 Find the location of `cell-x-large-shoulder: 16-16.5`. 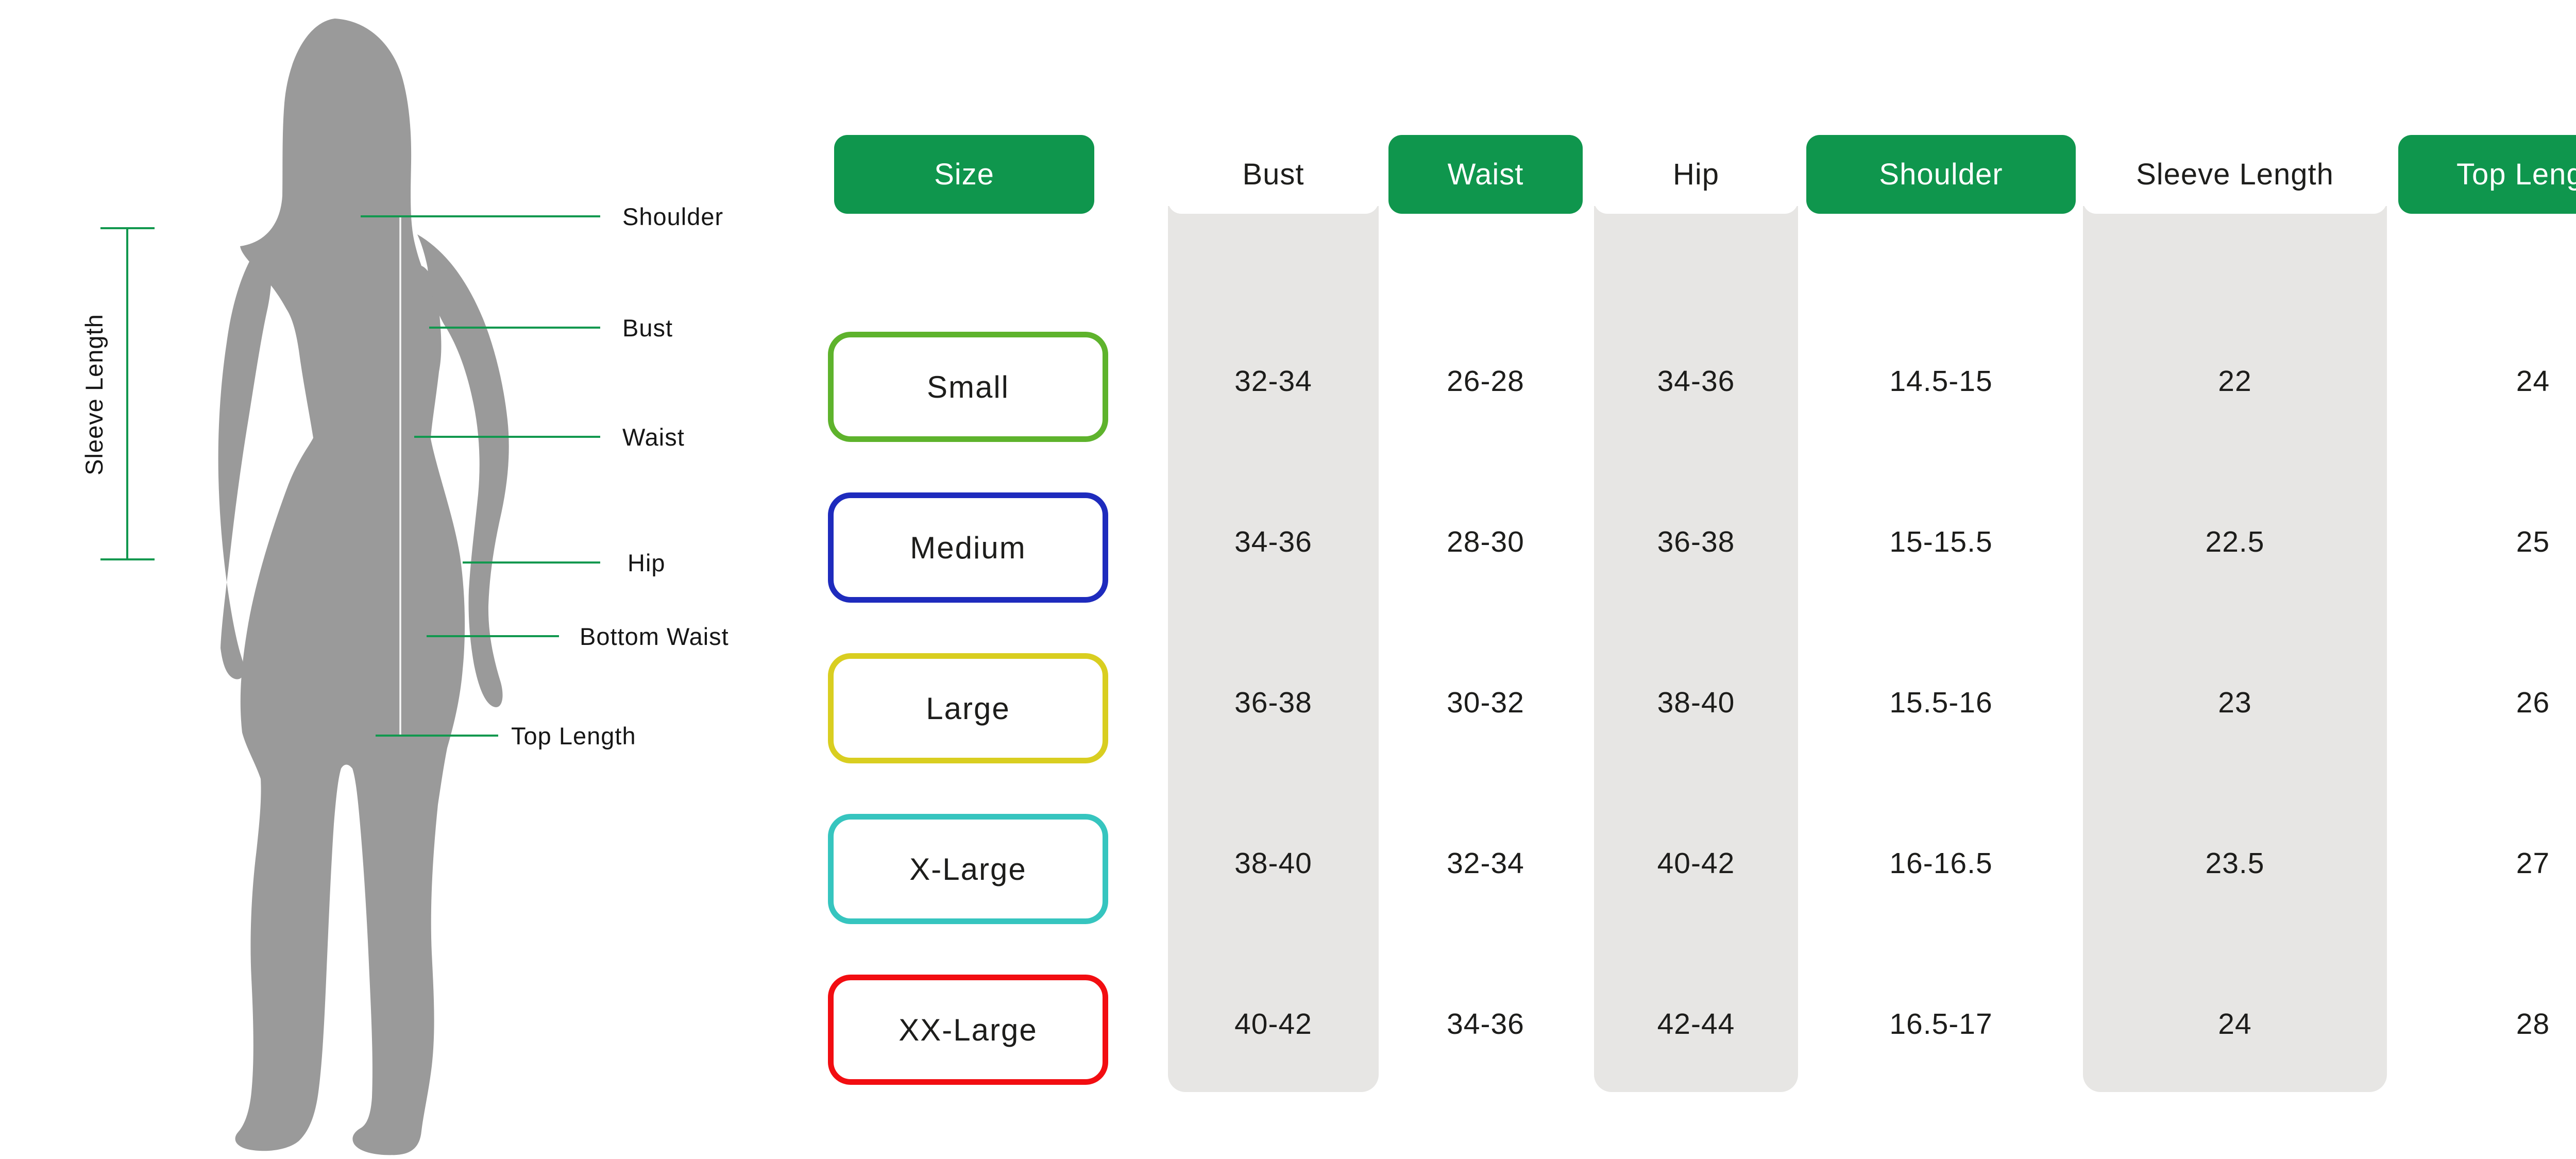

cell-x-large-shoulder: 16-16.5 is located at coordinates (1941, 863).